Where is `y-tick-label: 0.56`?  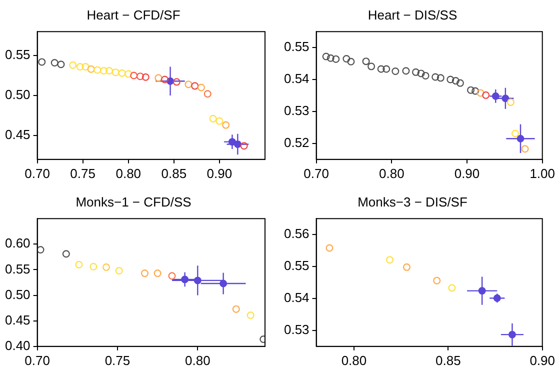
y-tick-label: 0.56 is located at coordinates (297, 234).